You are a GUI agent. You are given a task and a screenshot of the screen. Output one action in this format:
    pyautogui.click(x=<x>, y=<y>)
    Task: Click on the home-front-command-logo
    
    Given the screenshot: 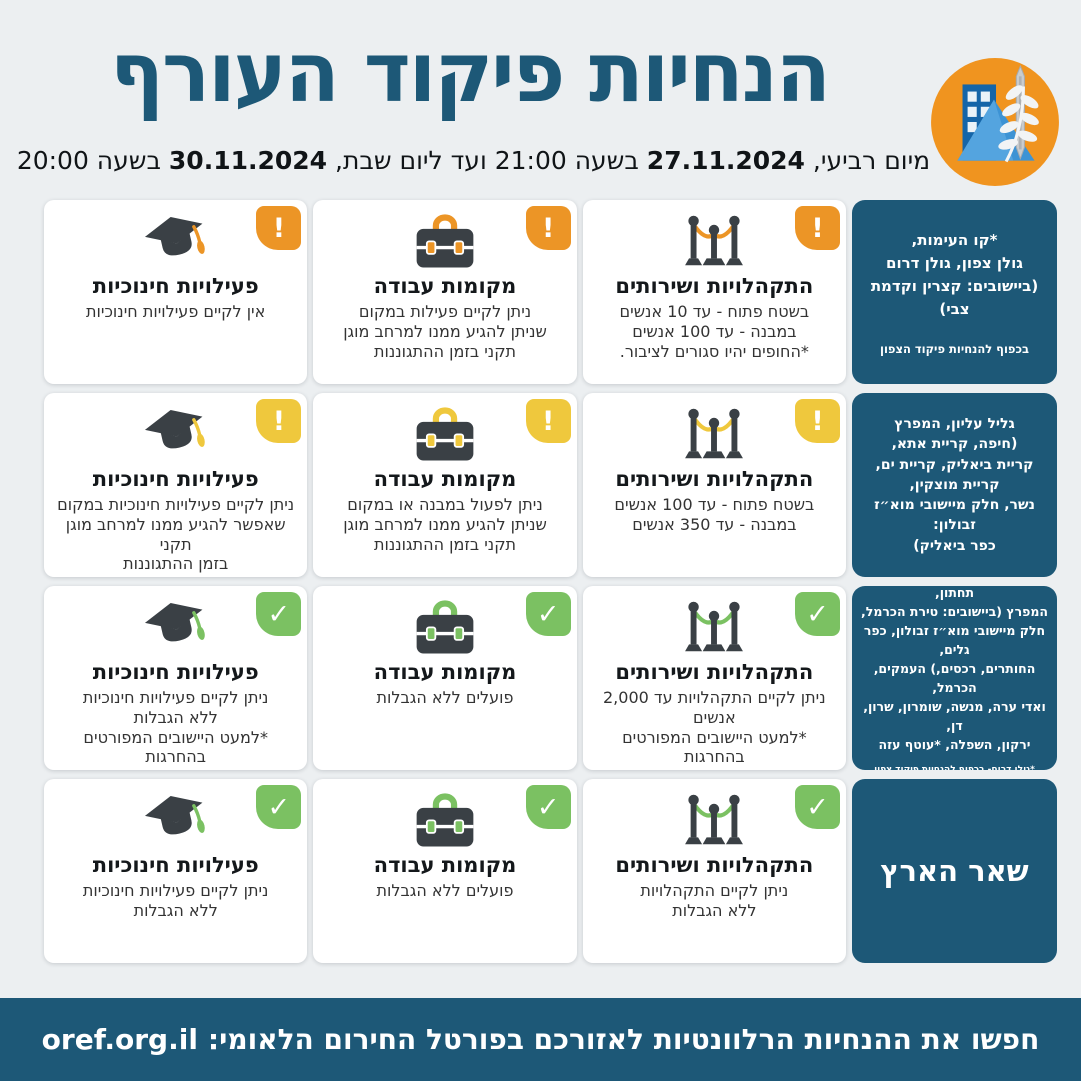 What is the action you would take?
    pyautogui.click(x=995, y=122)
    